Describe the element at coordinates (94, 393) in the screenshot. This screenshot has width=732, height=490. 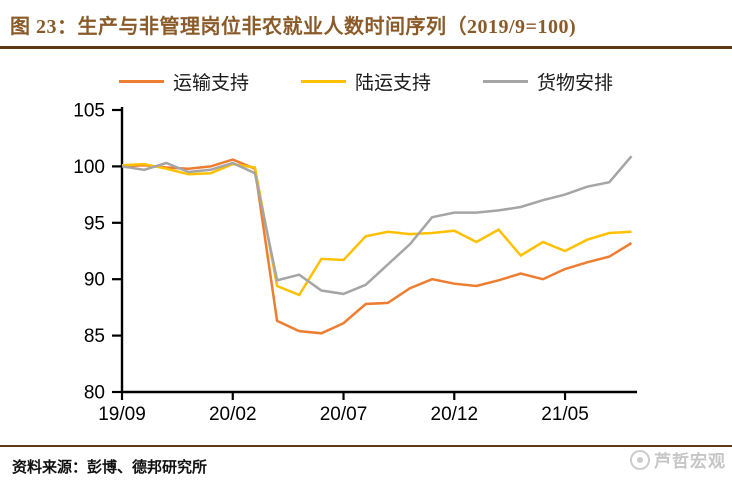
I see `y-tick-label: 80` at that location.